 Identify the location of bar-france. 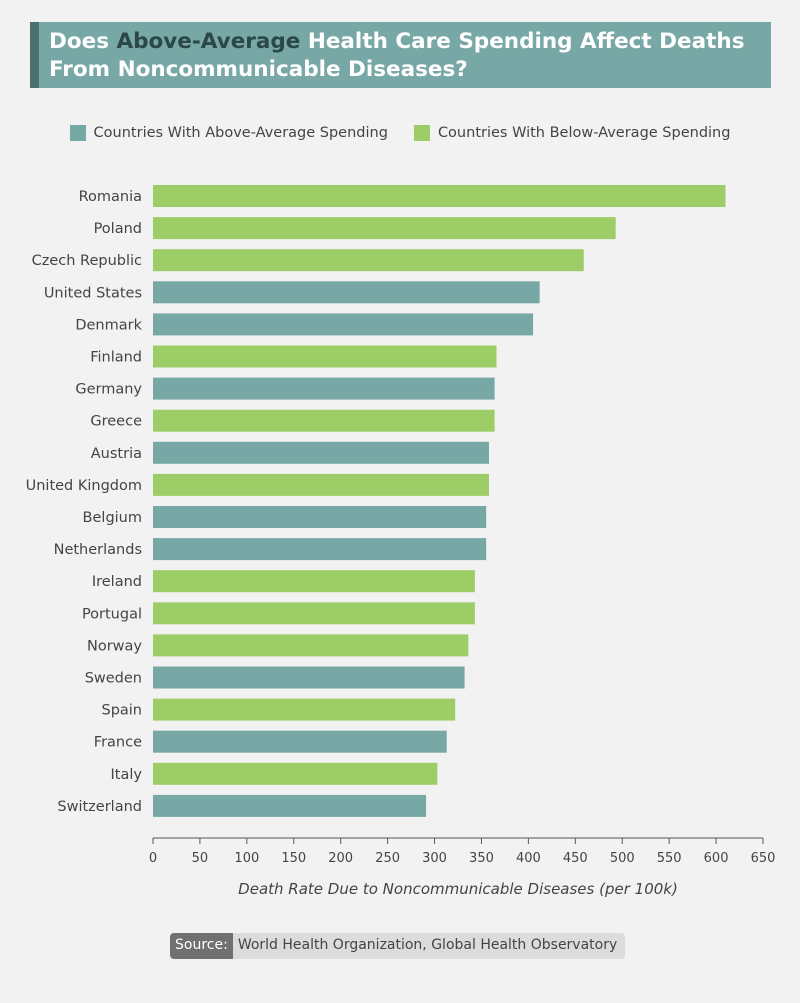
(300, 741).